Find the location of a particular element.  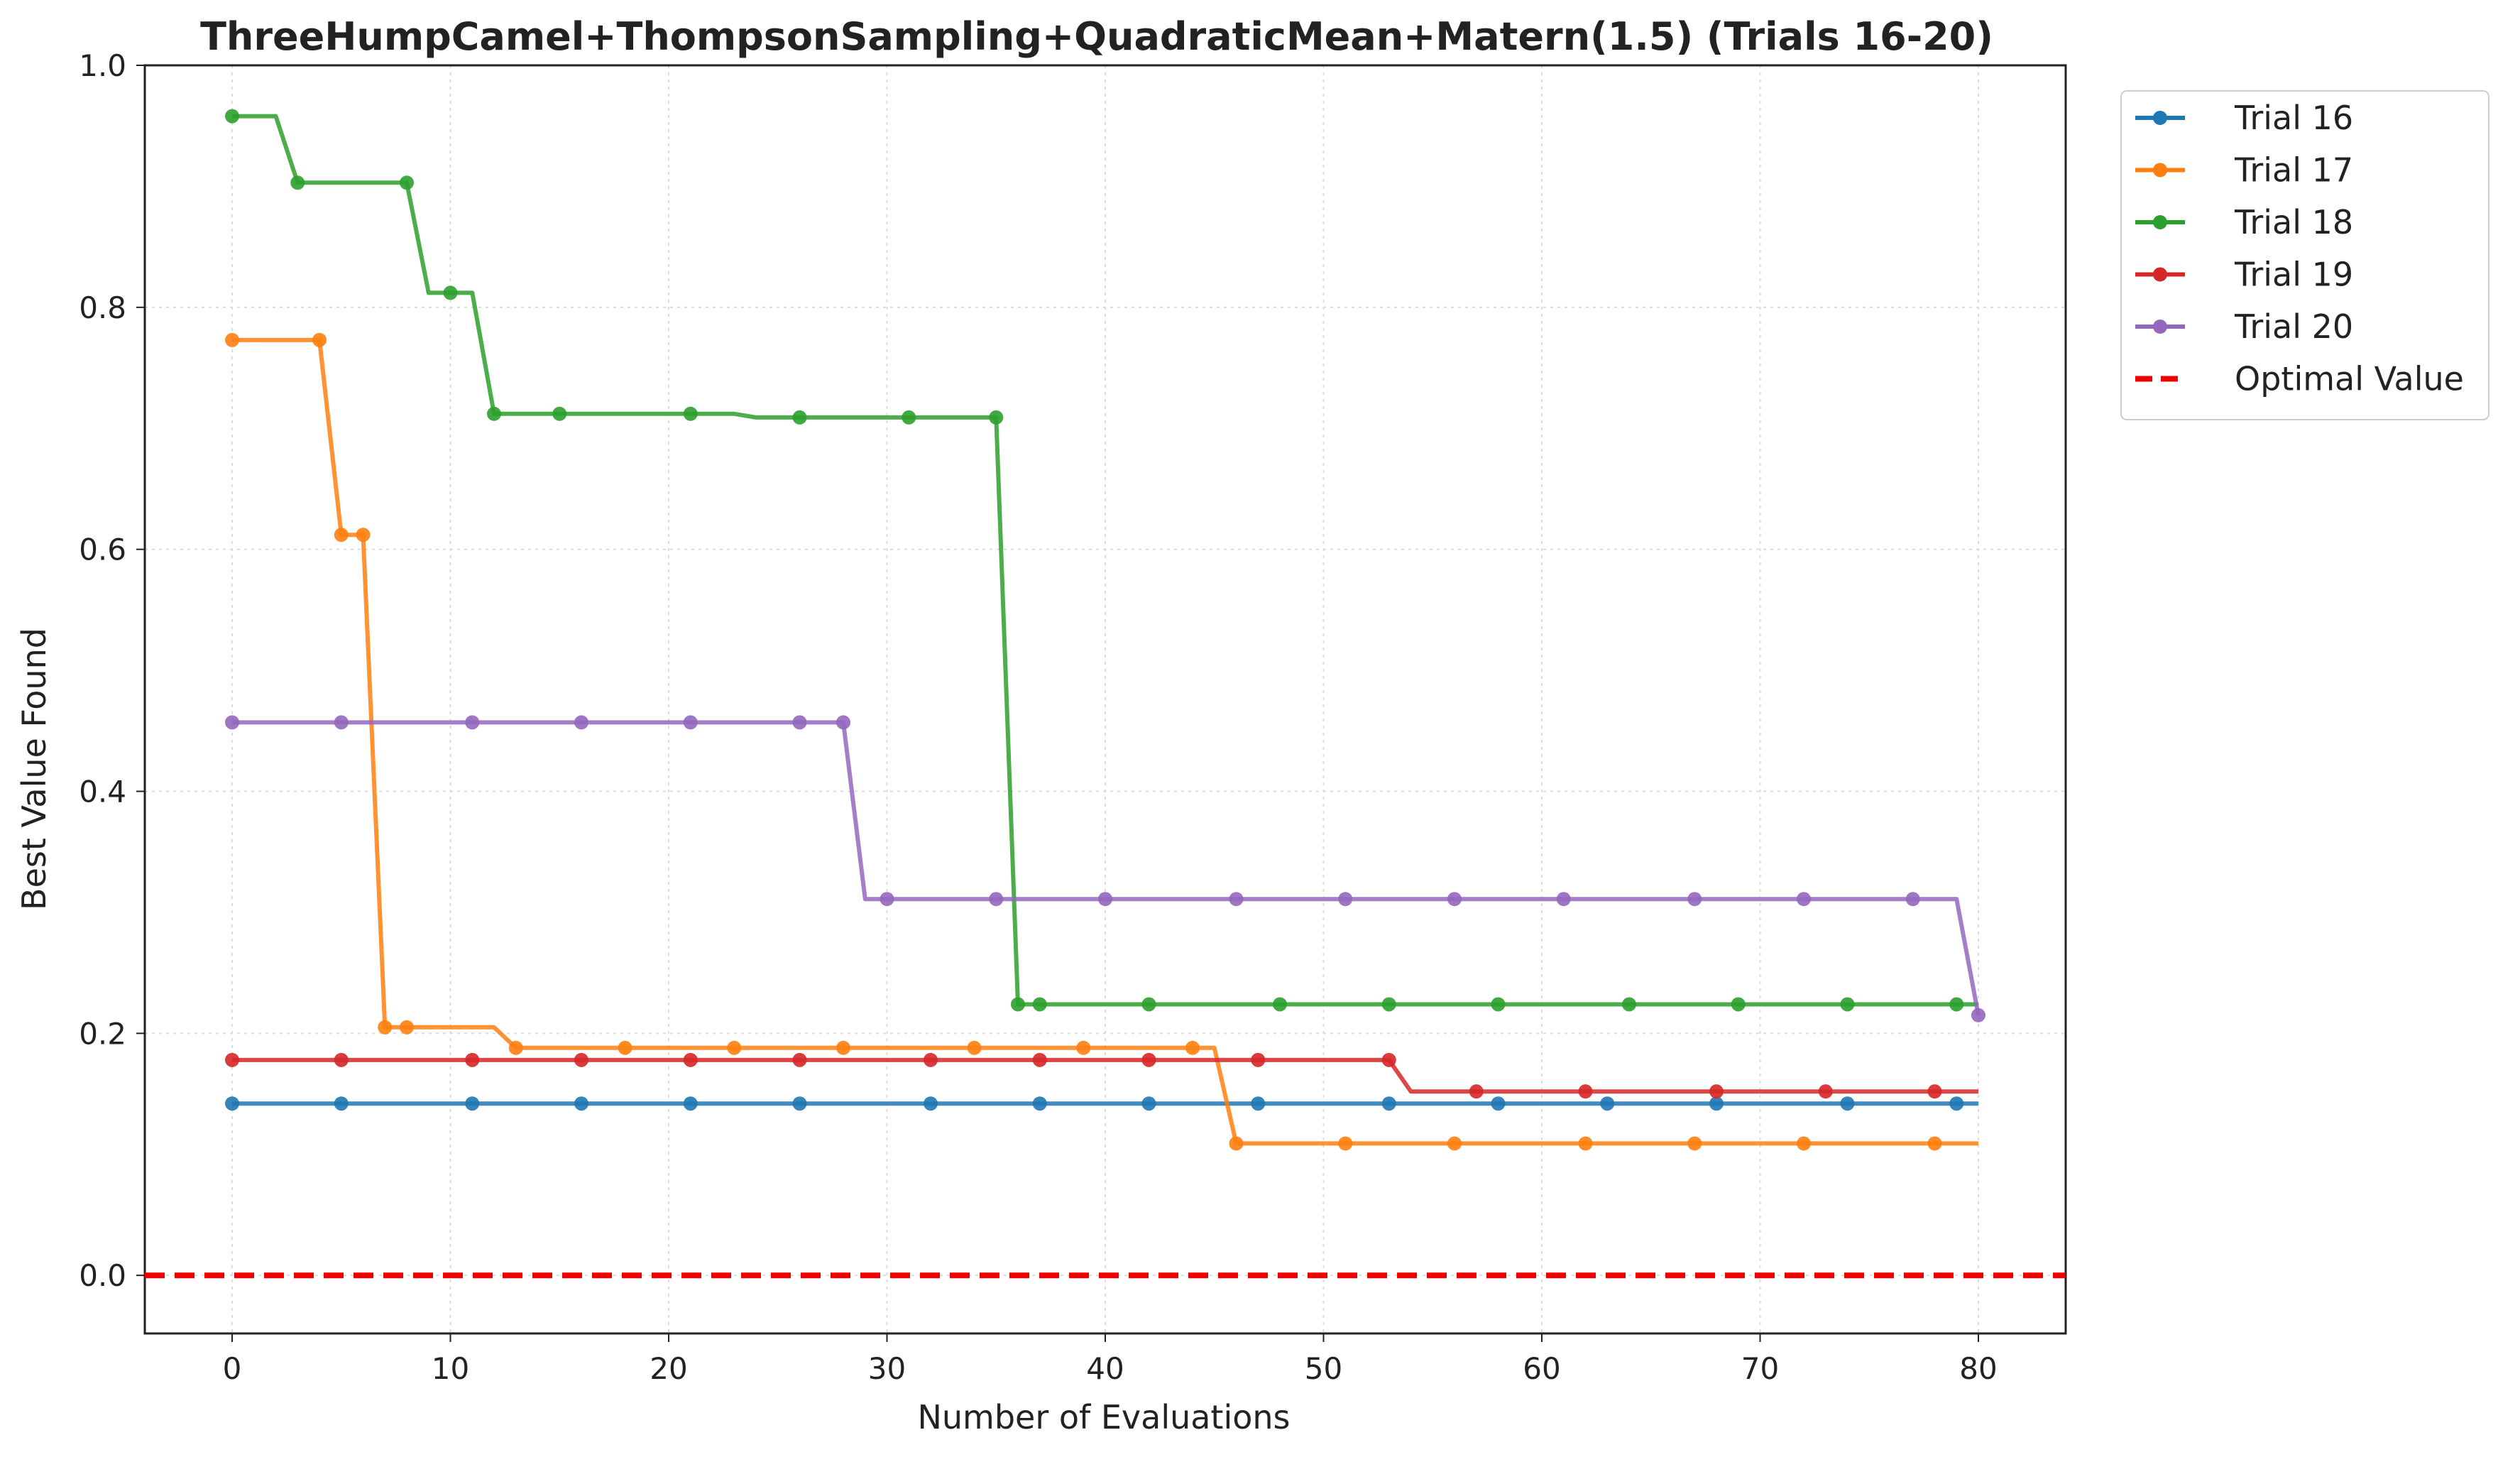

x-tick-label: 50 is located at coordinates (1324, 1368).